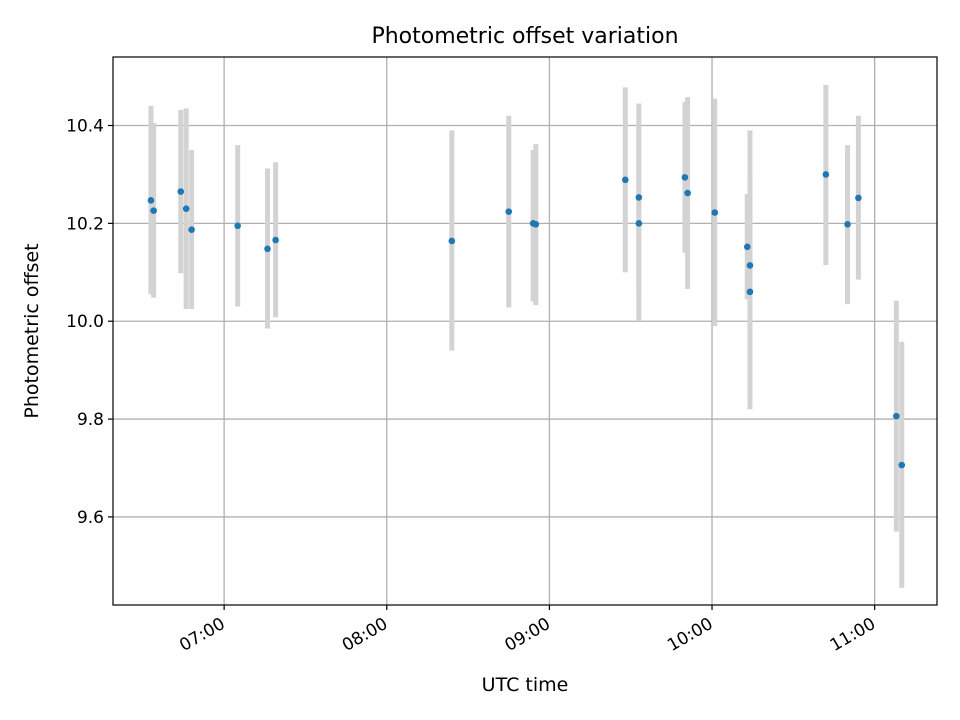 This screenshot has width=960, height=720. What do you see at coordinates (524, 36) in the screenshot?
I see `chart-title: Photometric offset variation` at bounding box center [524, 36].